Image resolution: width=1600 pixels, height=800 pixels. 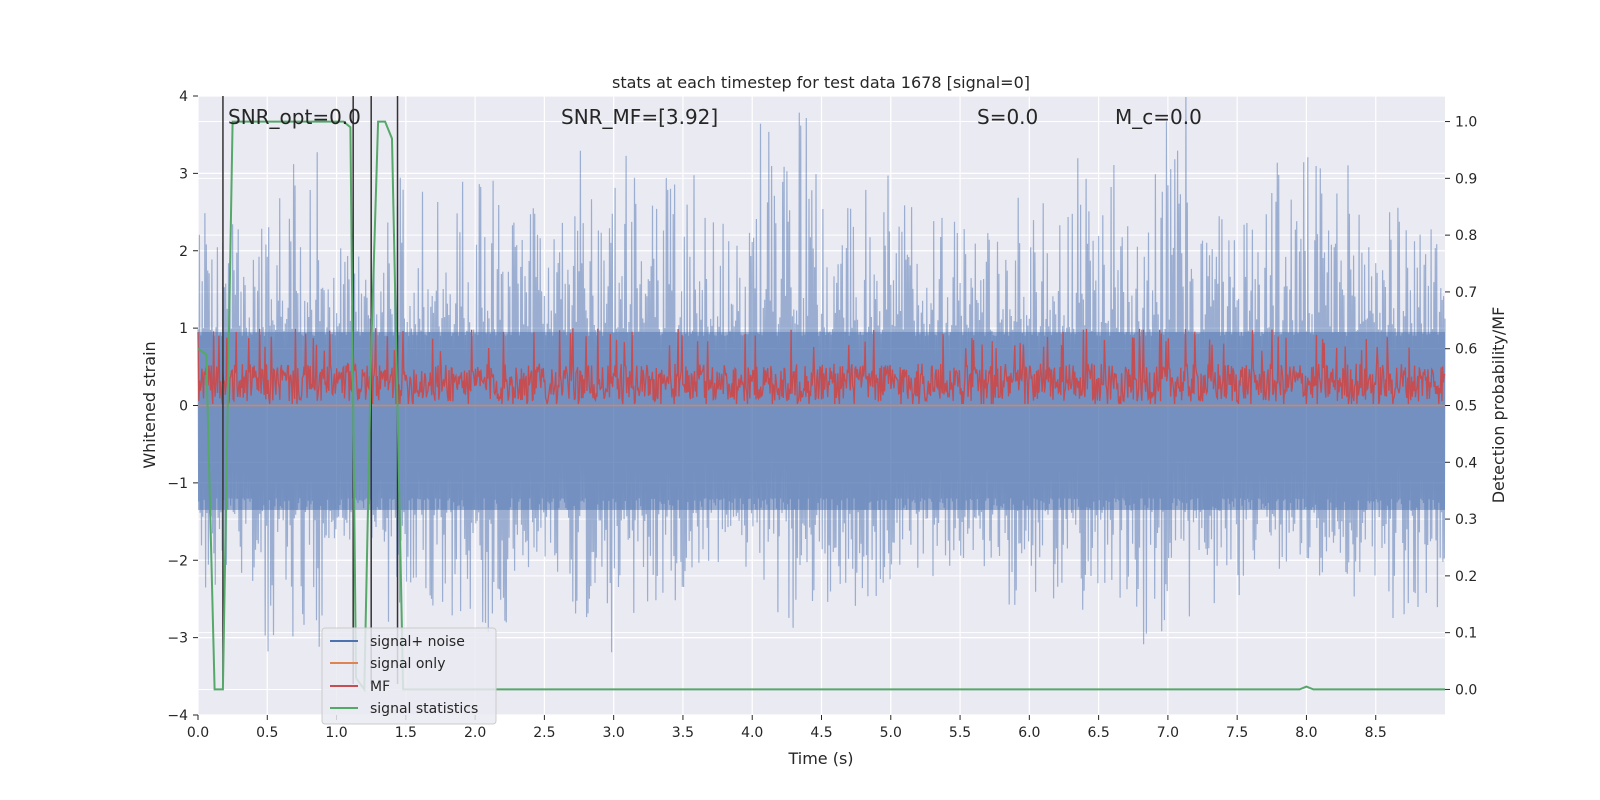 What do you see at coordinates (1376, 733) in the screenshot?
I see `x-tick-label: 8.5` at bounding box center [1376, 733].